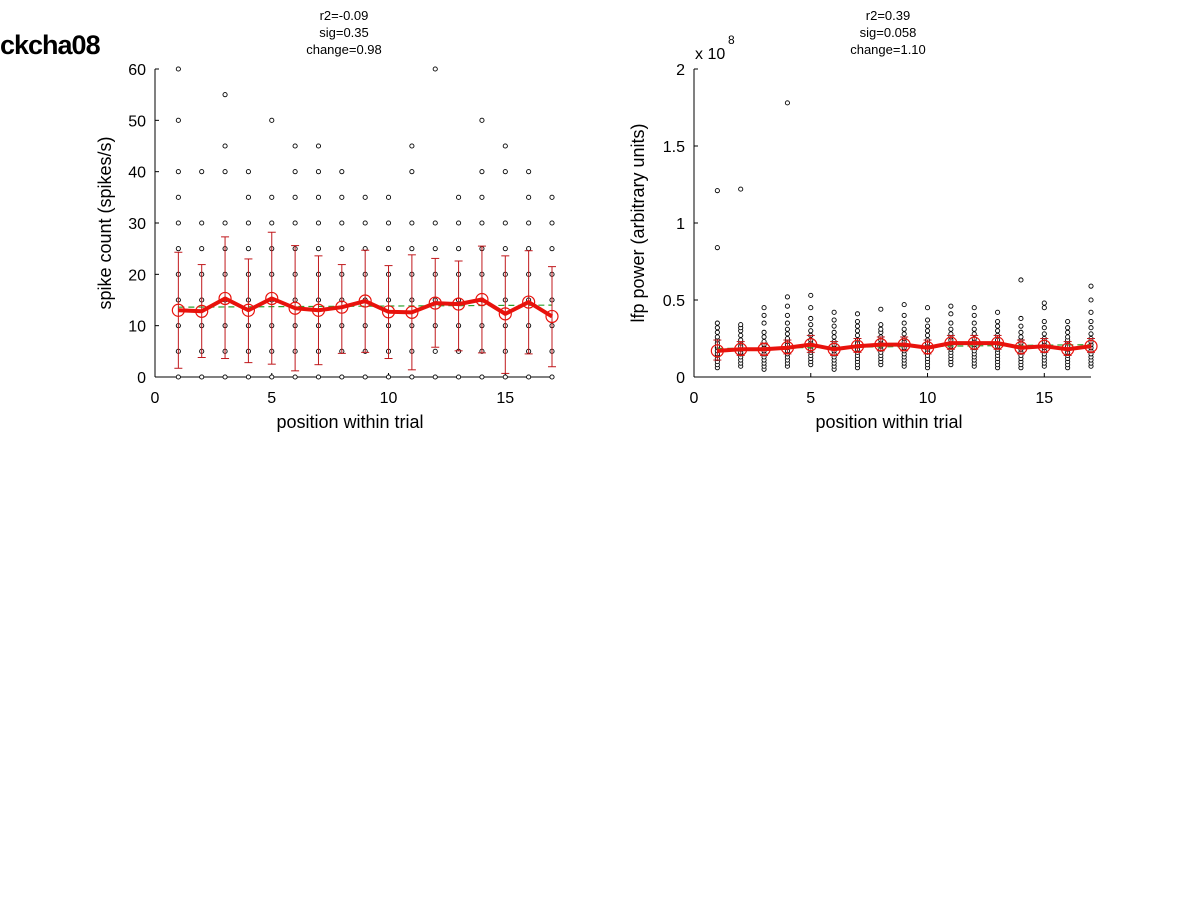 The image size is (1200, 901). What do you see at coordinates (888, 422) in the screenshot?
I see `x-axis-label: position within trial` at bounding box center [888, 422].